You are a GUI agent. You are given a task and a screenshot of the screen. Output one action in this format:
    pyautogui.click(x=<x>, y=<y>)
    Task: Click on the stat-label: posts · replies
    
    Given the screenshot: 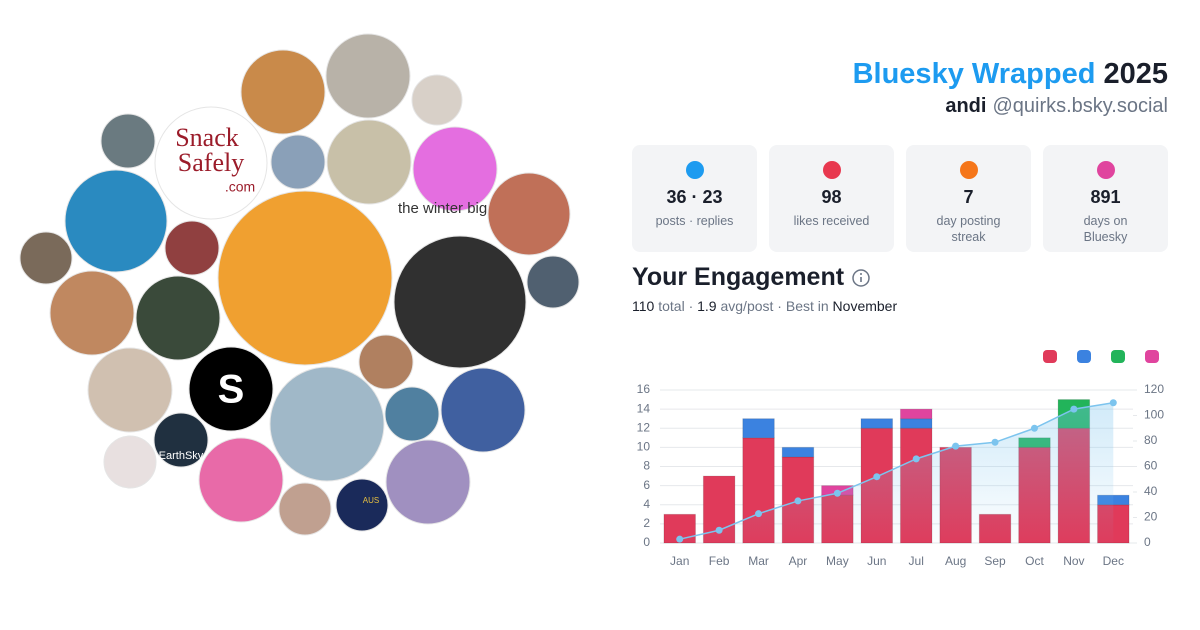 What is the action you would take?
    pyautogui.click(x=694, y=221)
    